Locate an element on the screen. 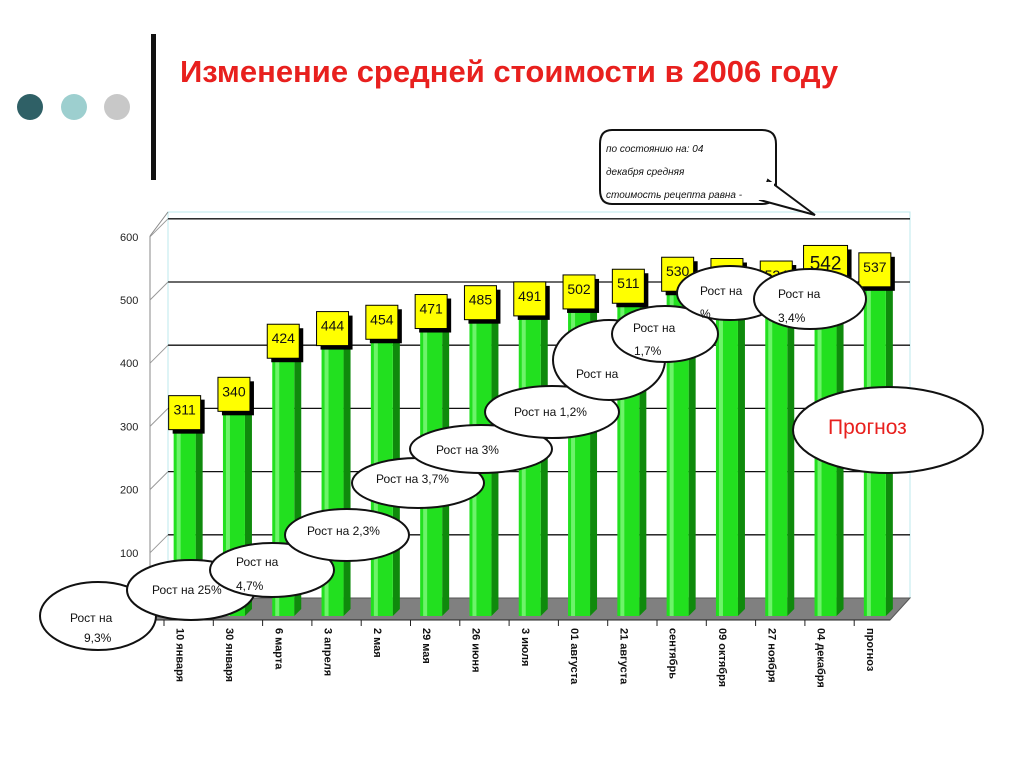 This screenshot has height=768, width=1024. value-label-2: 340 is located at coordinates (234, 391).